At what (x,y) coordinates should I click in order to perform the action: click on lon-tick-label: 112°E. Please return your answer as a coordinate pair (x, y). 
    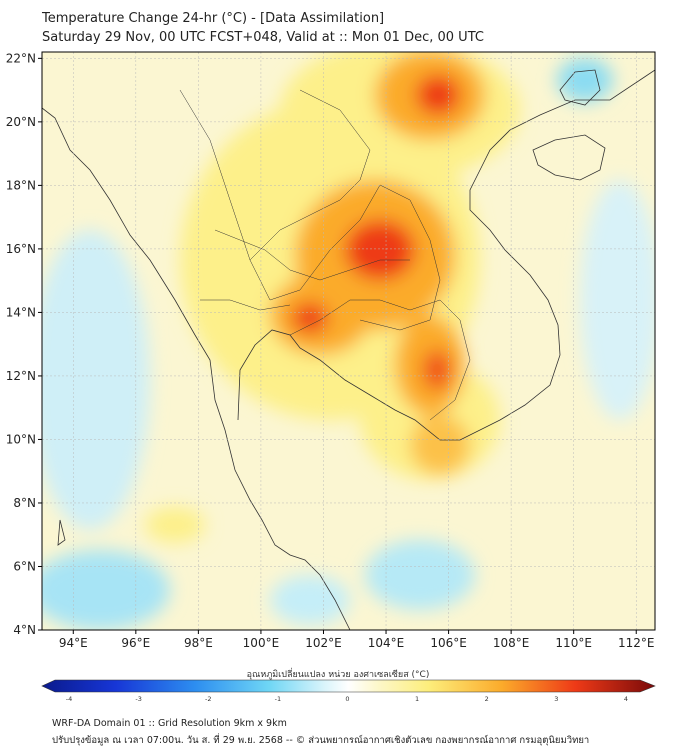
    Looking at the image, I should click on (636, 643).